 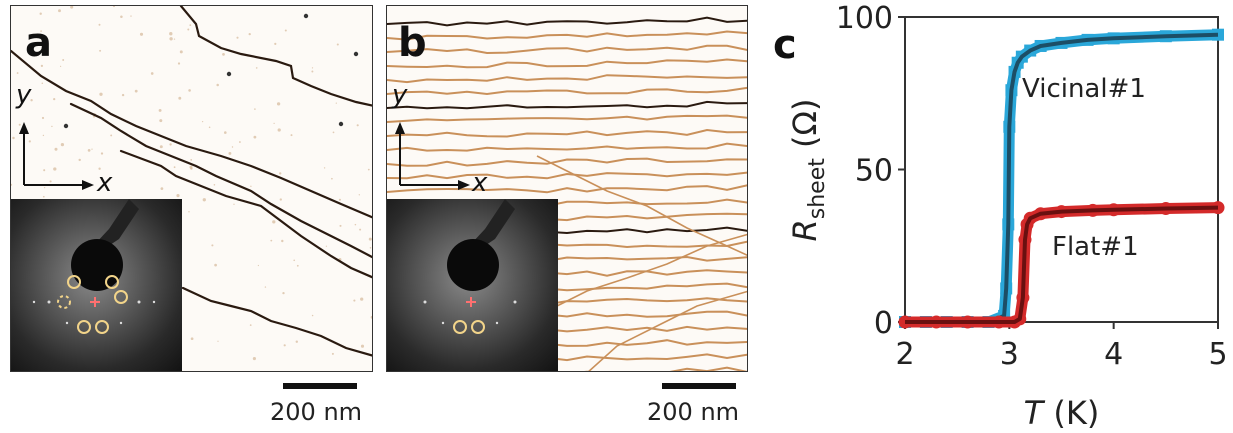 I want to click on axis-arrows-a, so click(x=56, y=156).